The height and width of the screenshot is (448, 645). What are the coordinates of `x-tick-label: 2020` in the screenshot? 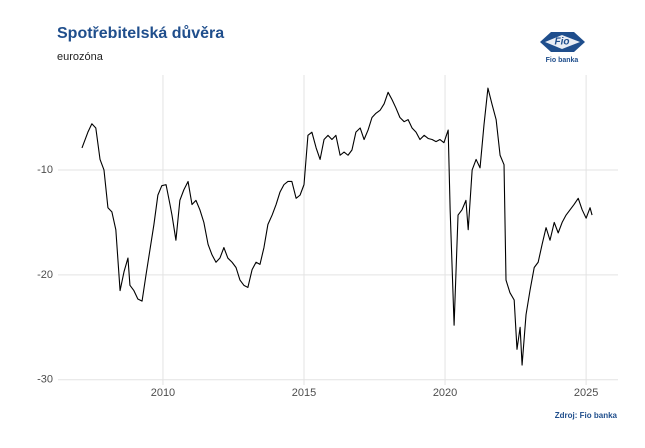 It's located at (445, 393).